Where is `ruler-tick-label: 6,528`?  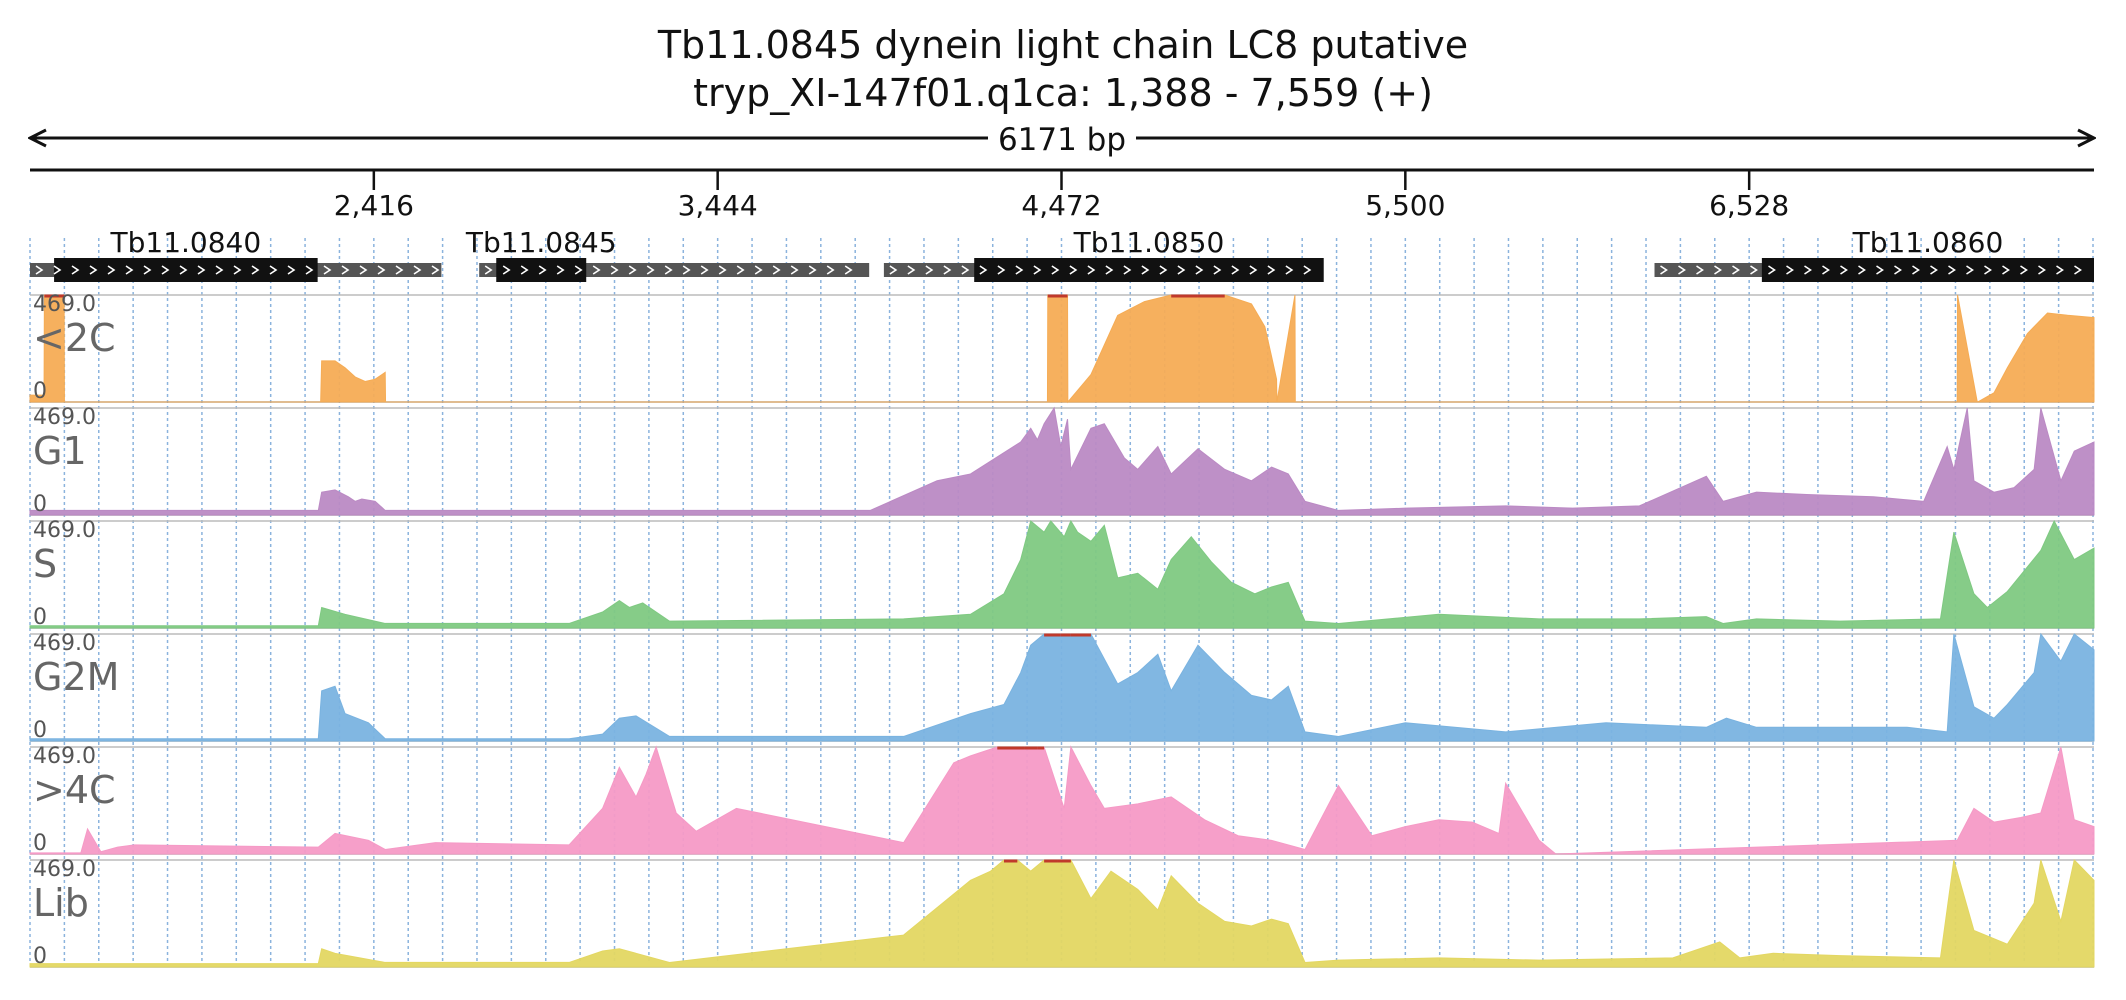 ruler-tick-label: 6,528 is located at coordinates (1749, 205).